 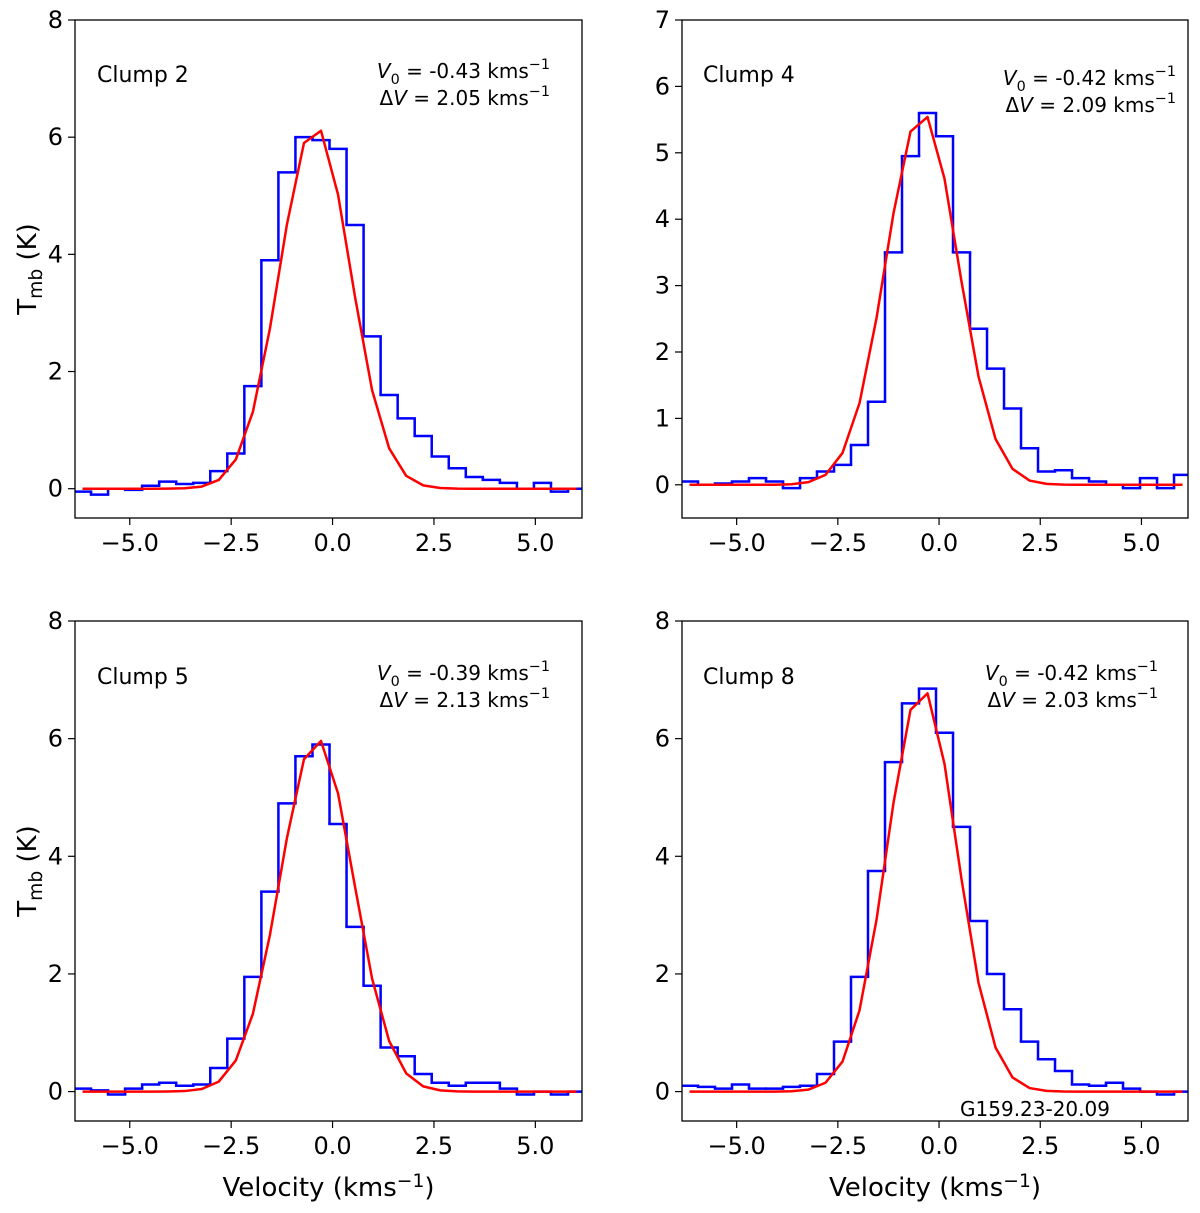 What do you see at coordinates (749, 75) in the screenshot?
I see `panel-title: Clump 4` at bounding box center [749, 75].